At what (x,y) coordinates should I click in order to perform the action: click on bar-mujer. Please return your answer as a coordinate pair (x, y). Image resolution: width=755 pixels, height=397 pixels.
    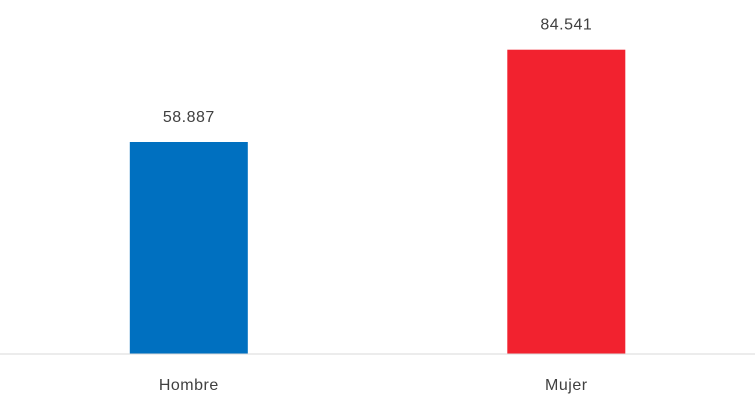
    Looking at the image, I should click on (566, 201).